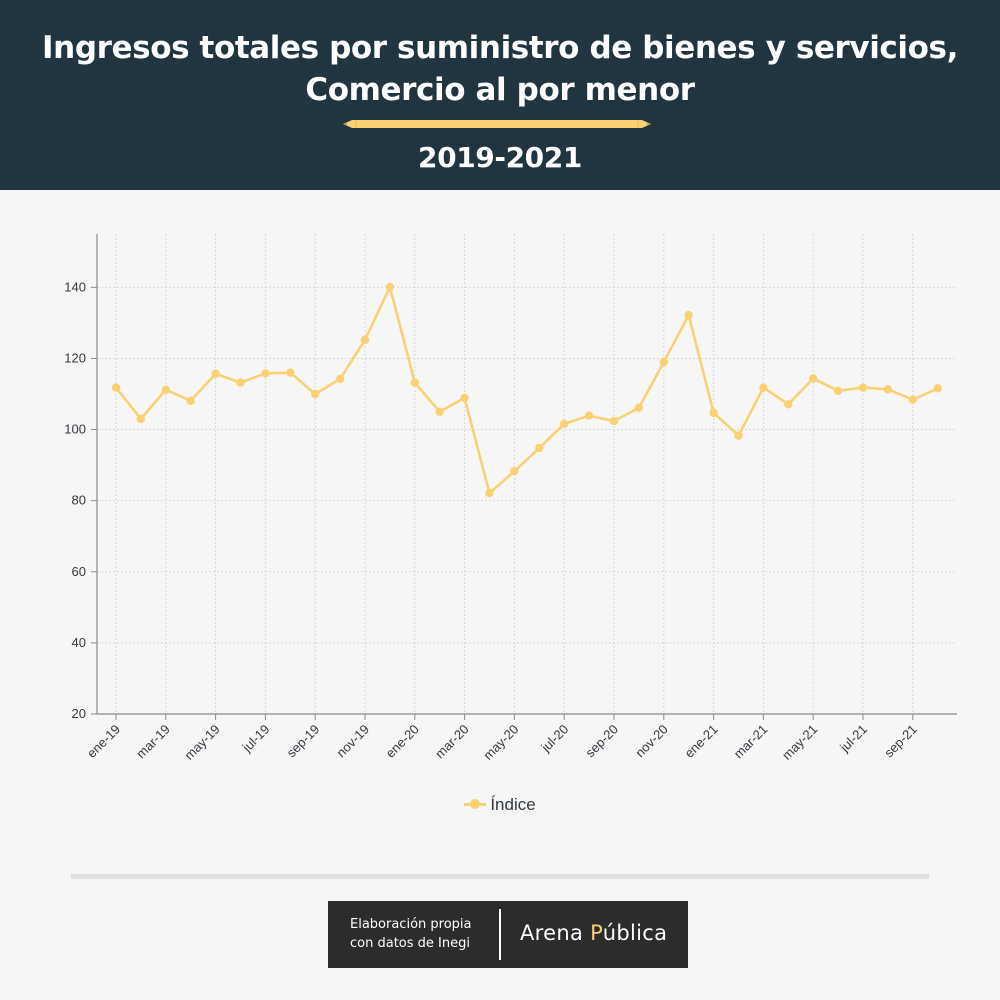 Image resolution: width=1000 pixels, height=1000 pixels. Describe the element at coordinates (500, 934) in the screenshot. I see `credit-separator` at that location.